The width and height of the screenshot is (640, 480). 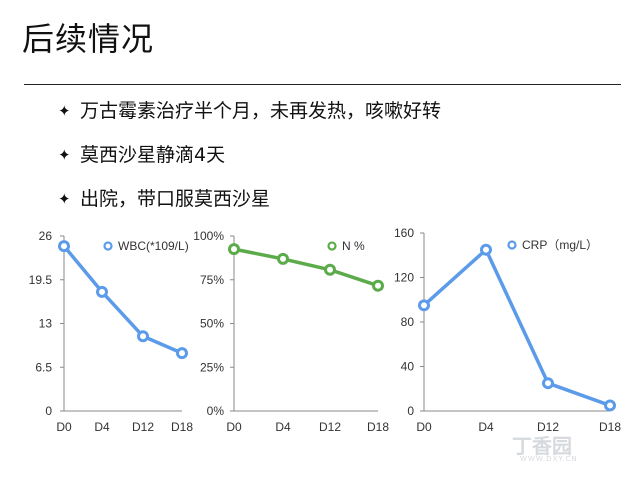 What do you see at coordinates (46, 236) in the screenshot?
I see `y-tick-label: 26` at bounding box center [46, 236].